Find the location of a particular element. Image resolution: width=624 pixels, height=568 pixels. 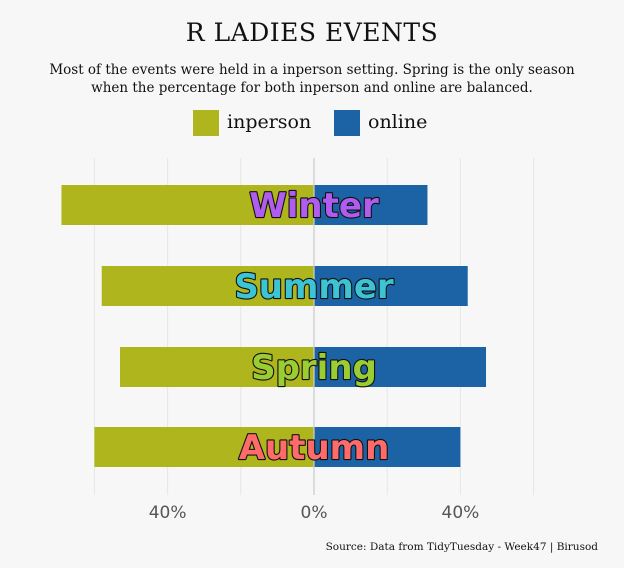

legend: inperson online is located at coordinates (312, 124).